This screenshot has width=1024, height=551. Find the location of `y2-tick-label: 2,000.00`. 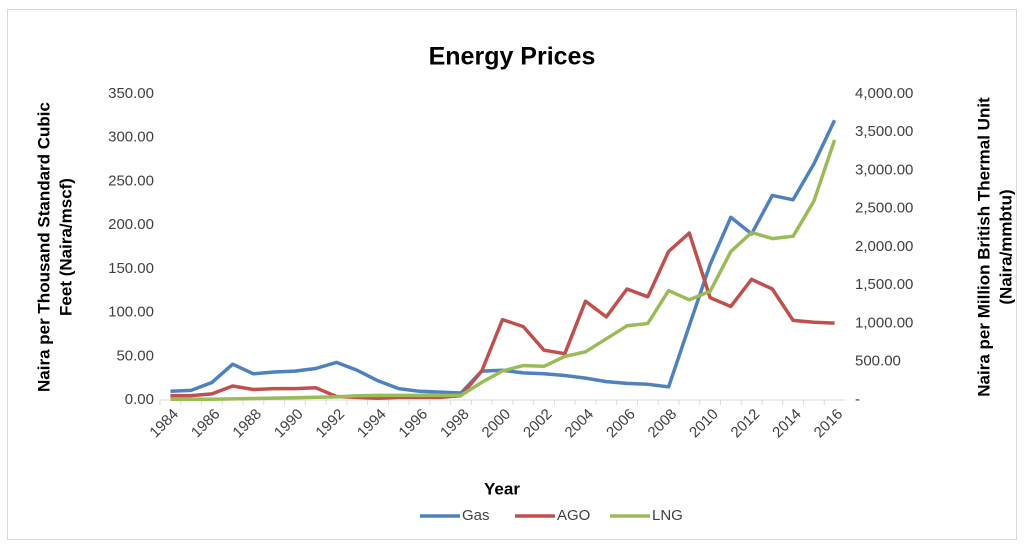

y2-tick-label: 2,000.00 is located at coordinates (884, 246).